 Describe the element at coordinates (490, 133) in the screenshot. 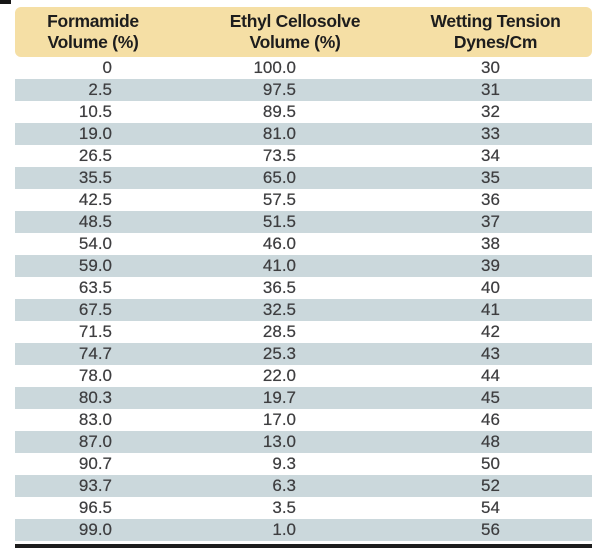

I see `cell-wetting-tension: 33` at that location.